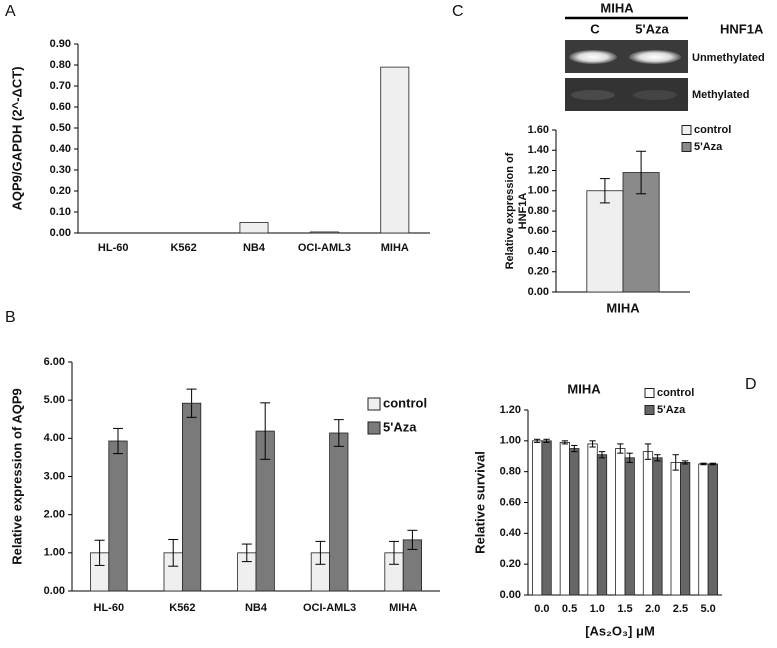 Image resolution: width=777 pixels, height=648 pixels. What do you see at coordinates (652, 28) in the screenshot?
I see `gel-lane: 5'Aza` at bounding box center [652, 28].